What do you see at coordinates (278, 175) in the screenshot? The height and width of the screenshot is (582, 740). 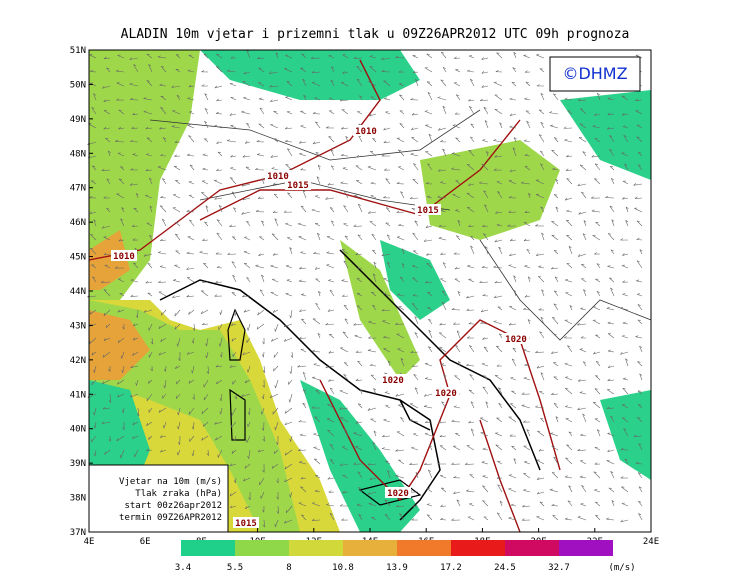 I see `isobar-label-bg` at bounding box center [278, 175].